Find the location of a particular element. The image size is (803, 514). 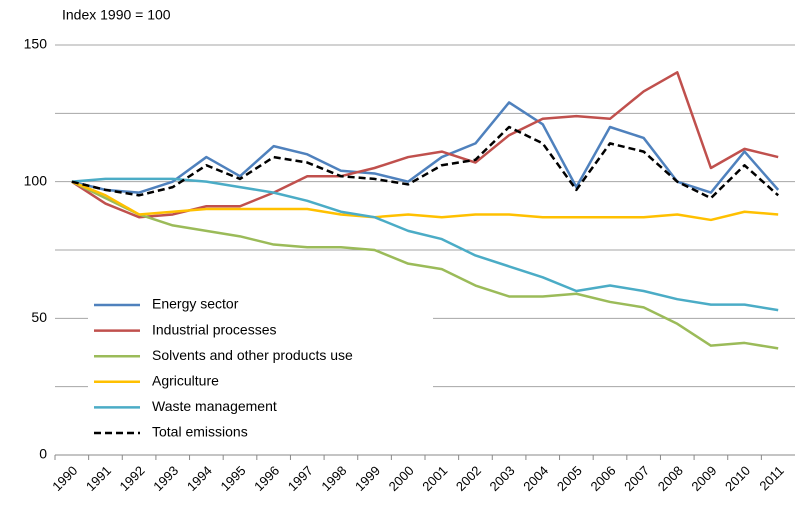

x-tick-label: 1994 is located at coordinates (199, 478).